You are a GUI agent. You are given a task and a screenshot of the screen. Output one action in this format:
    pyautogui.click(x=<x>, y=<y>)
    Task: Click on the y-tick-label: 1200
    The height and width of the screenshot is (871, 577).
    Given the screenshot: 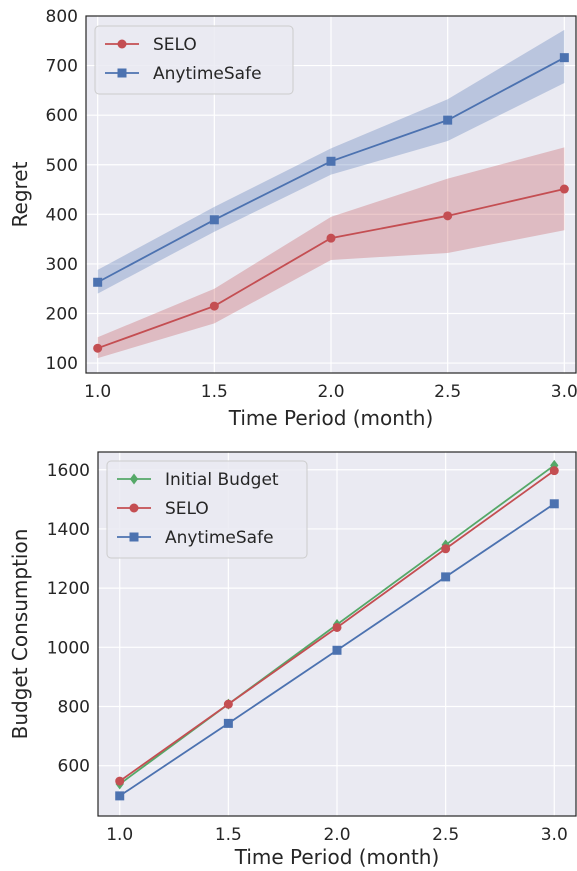 What is the action you would take?
    pyautogui.click(x=68, y=589)
    